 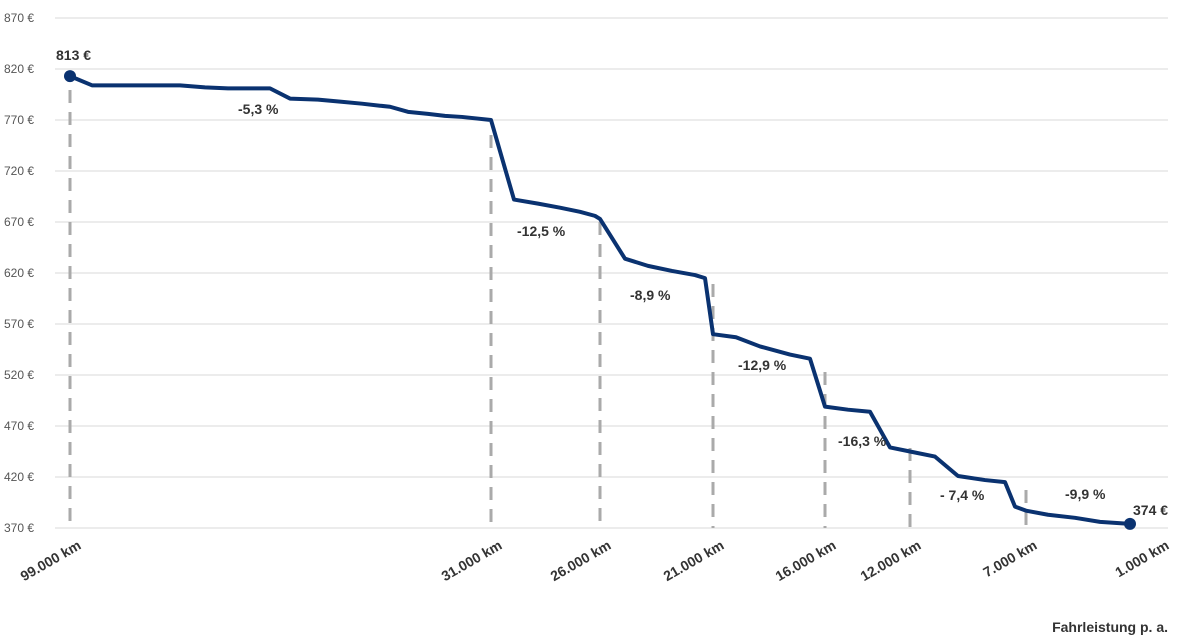 What do you see at coordinates (51, 560) in the screenshot?
I see `x-tick-label: 99.000 km` at bounding box center [51, 560].